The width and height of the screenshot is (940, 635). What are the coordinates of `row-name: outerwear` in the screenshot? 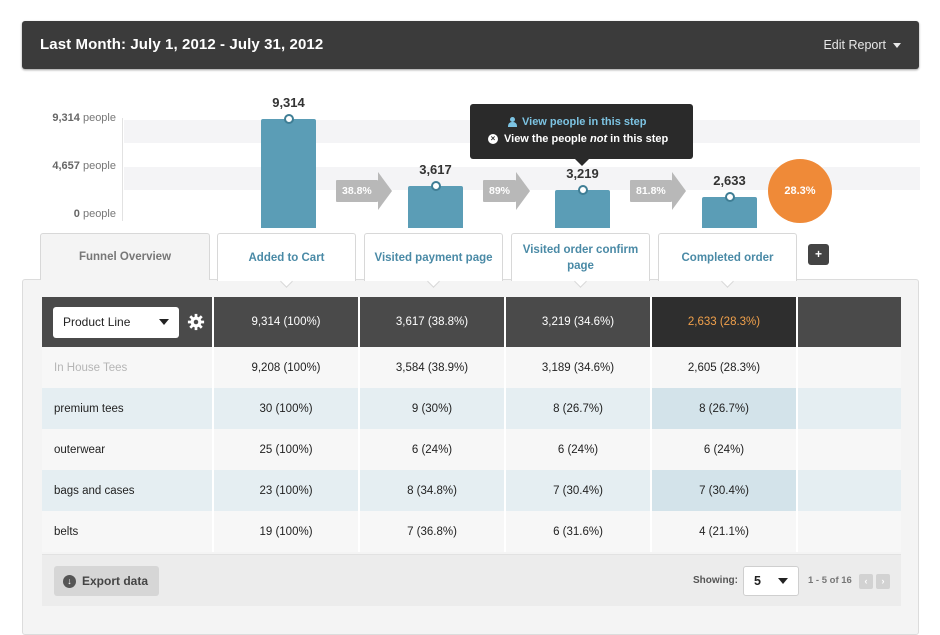 It's located at (128, 449).